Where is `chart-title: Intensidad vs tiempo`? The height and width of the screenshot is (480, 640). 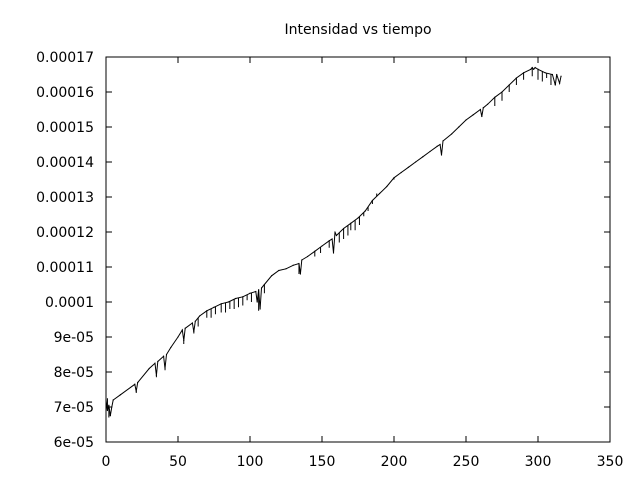
chart-title: Intensidad vs tiempo is located at coordinates (357, 30).